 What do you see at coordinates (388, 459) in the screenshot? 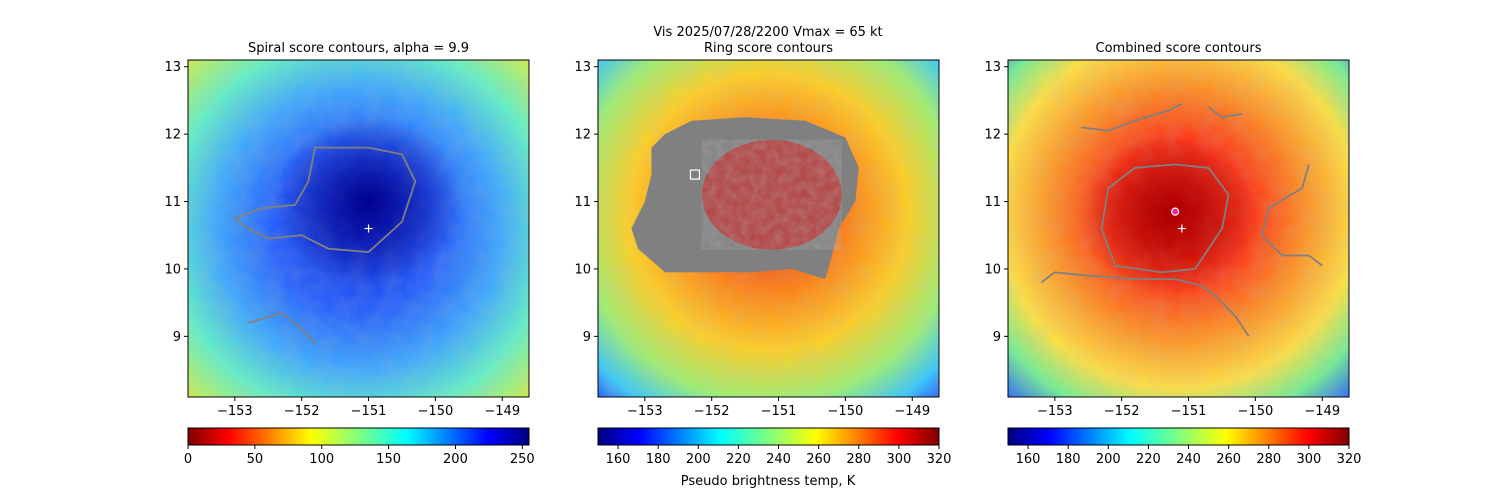
I see `colorbar-tick-label: 150` at bounding box center [388, 459].